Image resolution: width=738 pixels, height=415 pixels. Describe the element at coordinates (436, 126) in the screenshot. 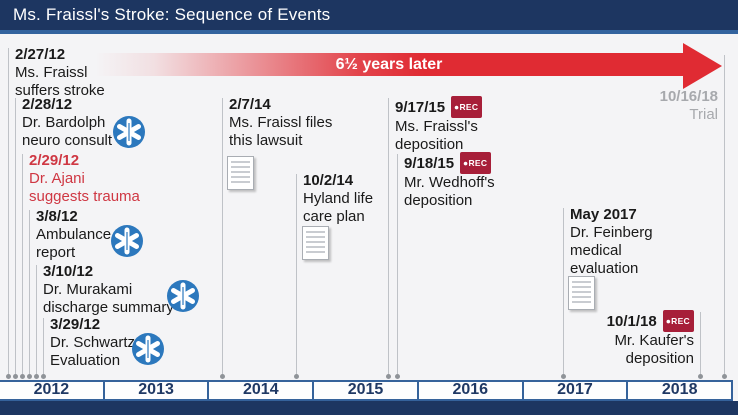

I see `event-text: Ms. Fraissl's` at that location.